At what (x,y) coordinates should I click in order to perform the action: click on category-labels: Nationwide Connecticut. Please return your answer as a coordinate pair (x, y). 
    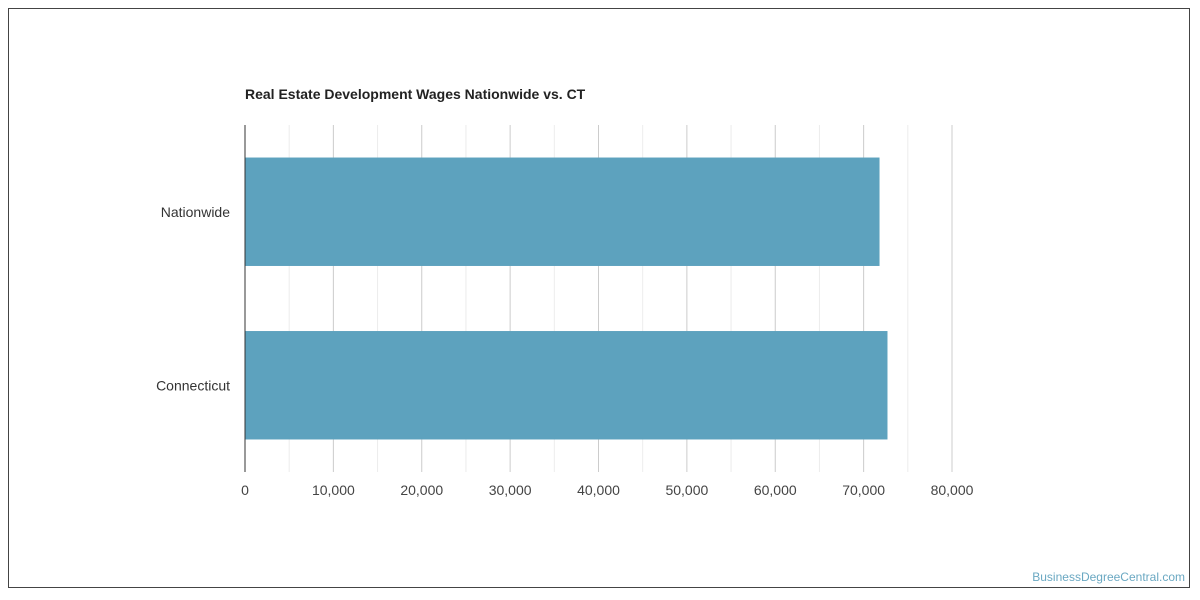
    Looking at the image, I should click on (193, 299).